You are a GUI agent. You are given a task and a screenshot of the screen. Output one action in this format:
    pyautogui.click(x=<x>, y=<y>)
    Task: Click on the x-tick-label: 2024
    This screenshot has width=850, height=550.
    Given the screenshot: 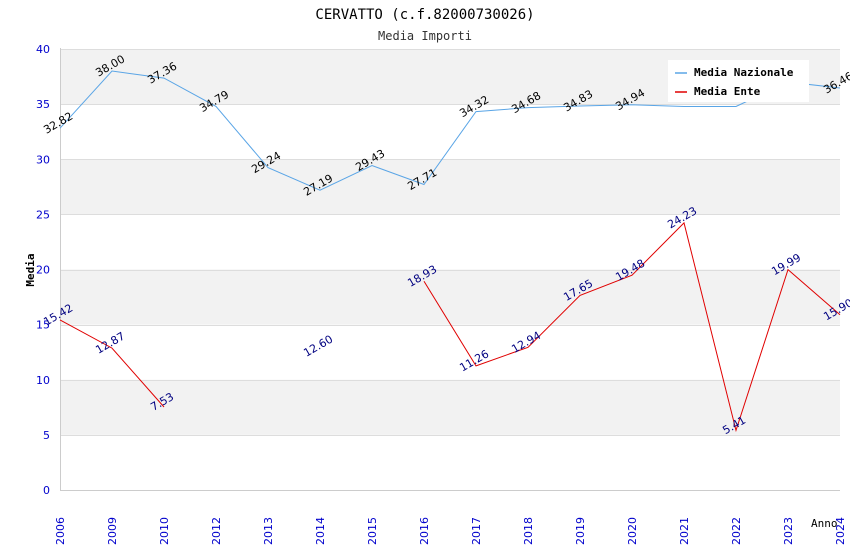 What is the action you would take?
    pyautogui.click(x=840, y=531)
    